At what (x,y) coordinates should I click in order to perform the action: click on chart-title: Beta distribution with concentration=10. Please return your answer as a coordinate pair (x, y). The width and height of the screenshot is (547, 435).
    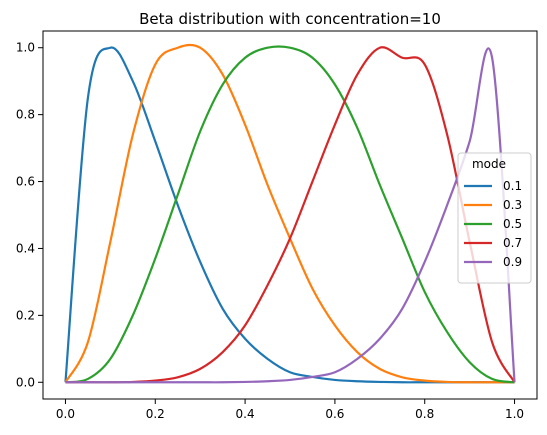
    Looking at the image, I should click on (290, 19).